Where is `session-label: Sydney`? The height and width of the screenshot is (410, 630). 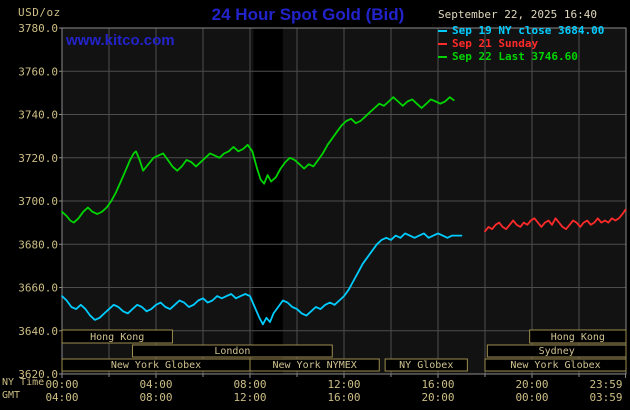
session-label: Sydney is located at coordinates (557, 351).